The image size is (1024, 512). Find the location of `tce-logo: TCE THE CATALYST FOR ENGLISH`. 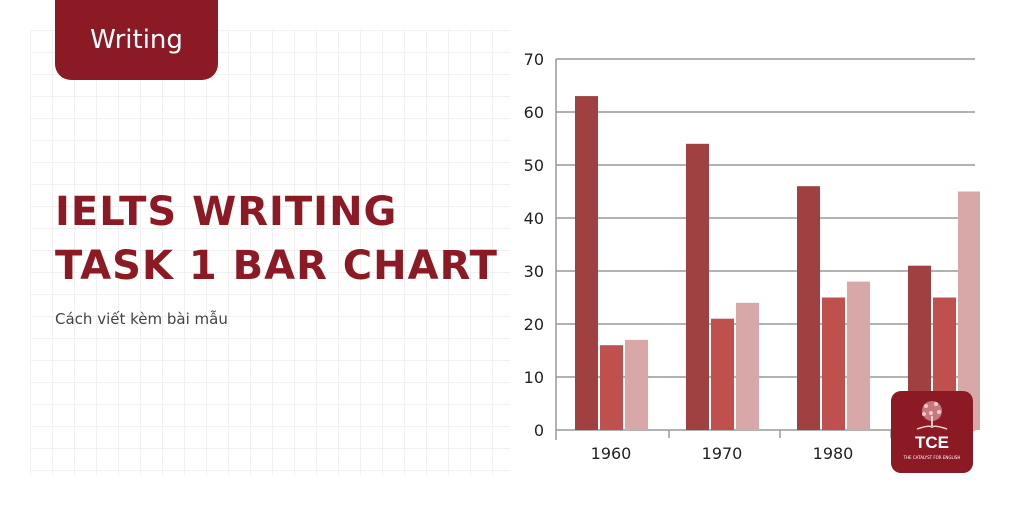

tce-logo: TCE THE CATALYST FOR ENGLISH is located at coordinates (932, 432).